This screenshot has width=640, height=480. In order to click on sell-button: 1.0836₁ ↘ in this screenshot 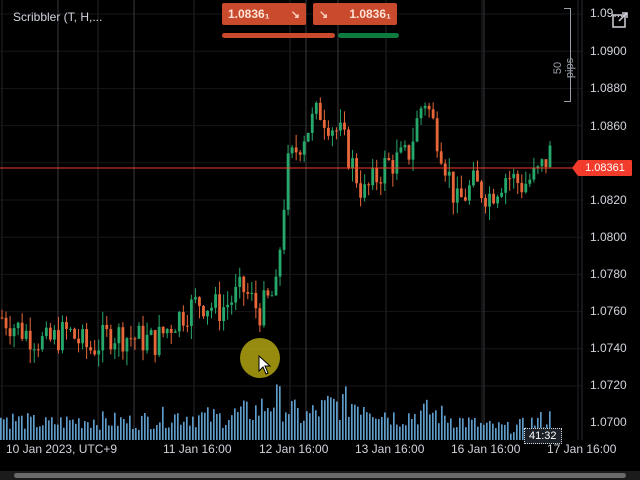, I will do `click(264, 14)`.